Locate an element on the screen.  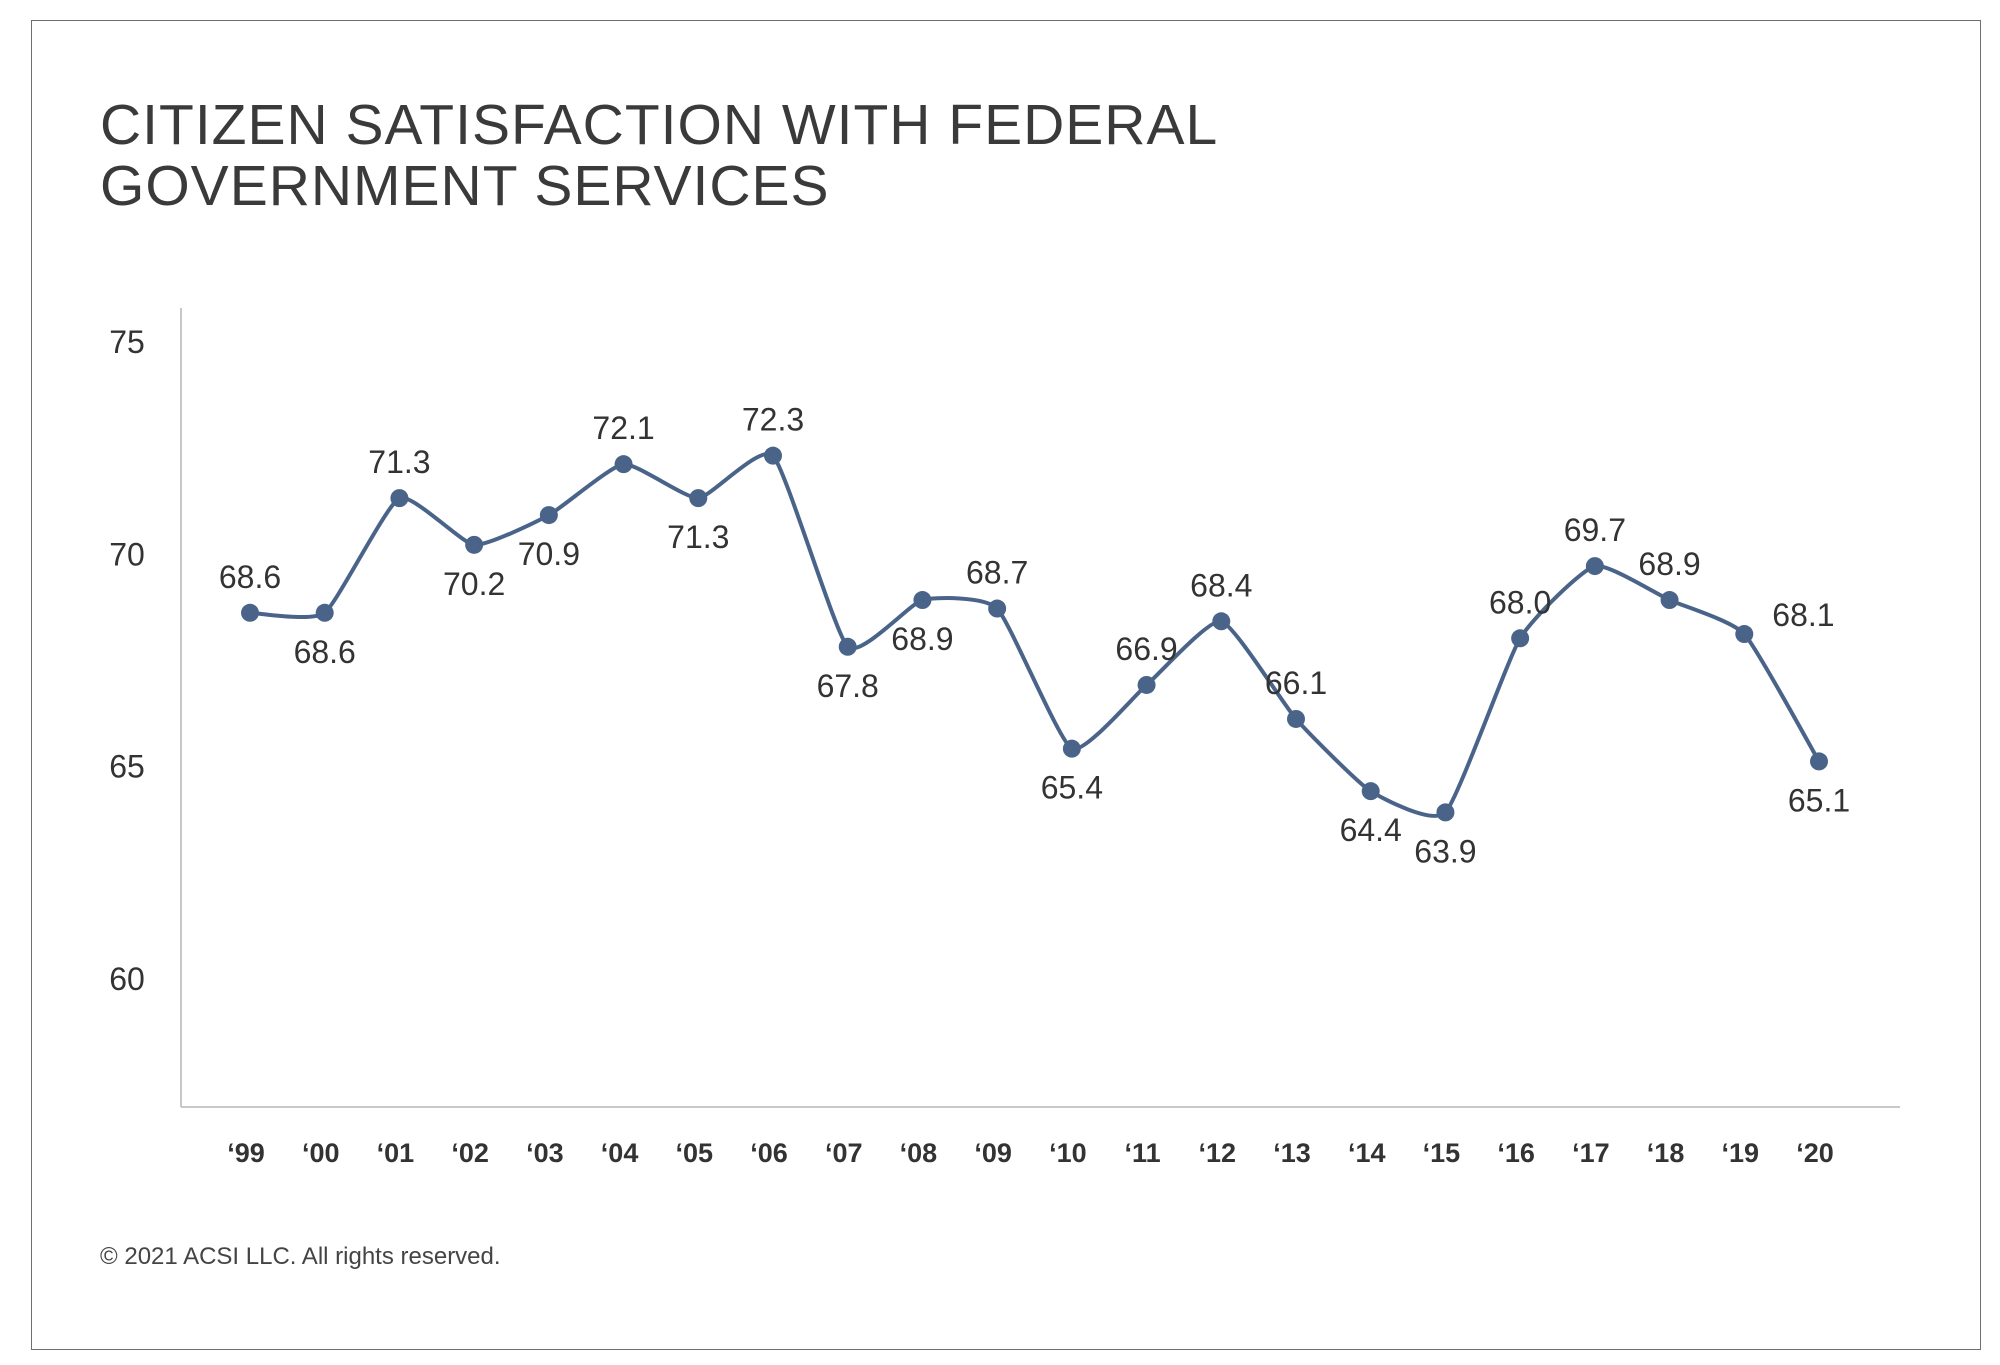
chart-title-line-2: GOVERNMENT SERVICES is located at coordinates (465, 186).